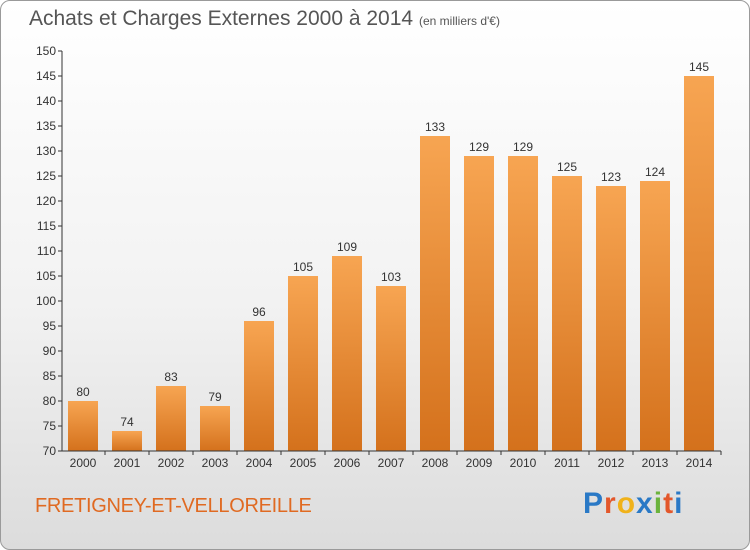  I want to click on bar-2012, so click(611, 318).